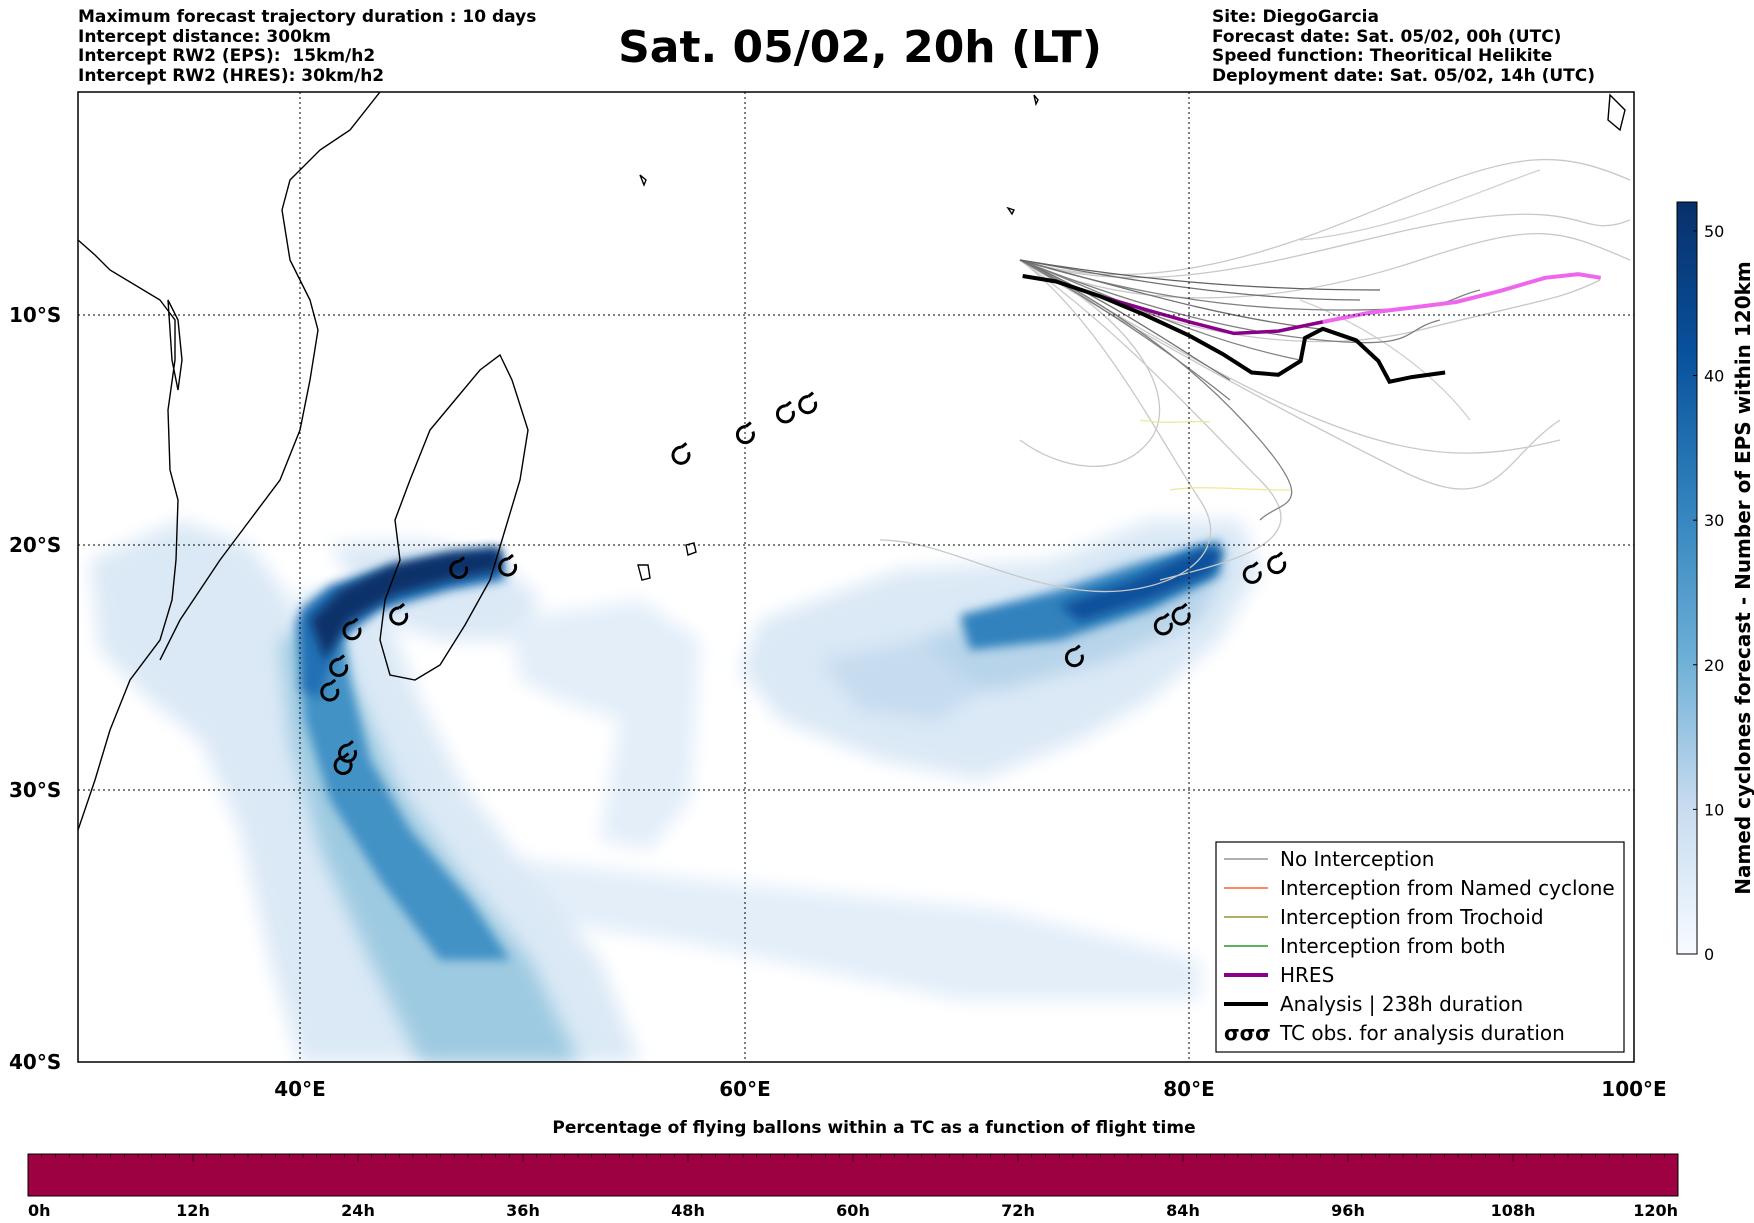 The width and height of the screenshot is (1754, 1223). I want to click on header-line: Site: DiegoGarcia, so click(1295, 17).